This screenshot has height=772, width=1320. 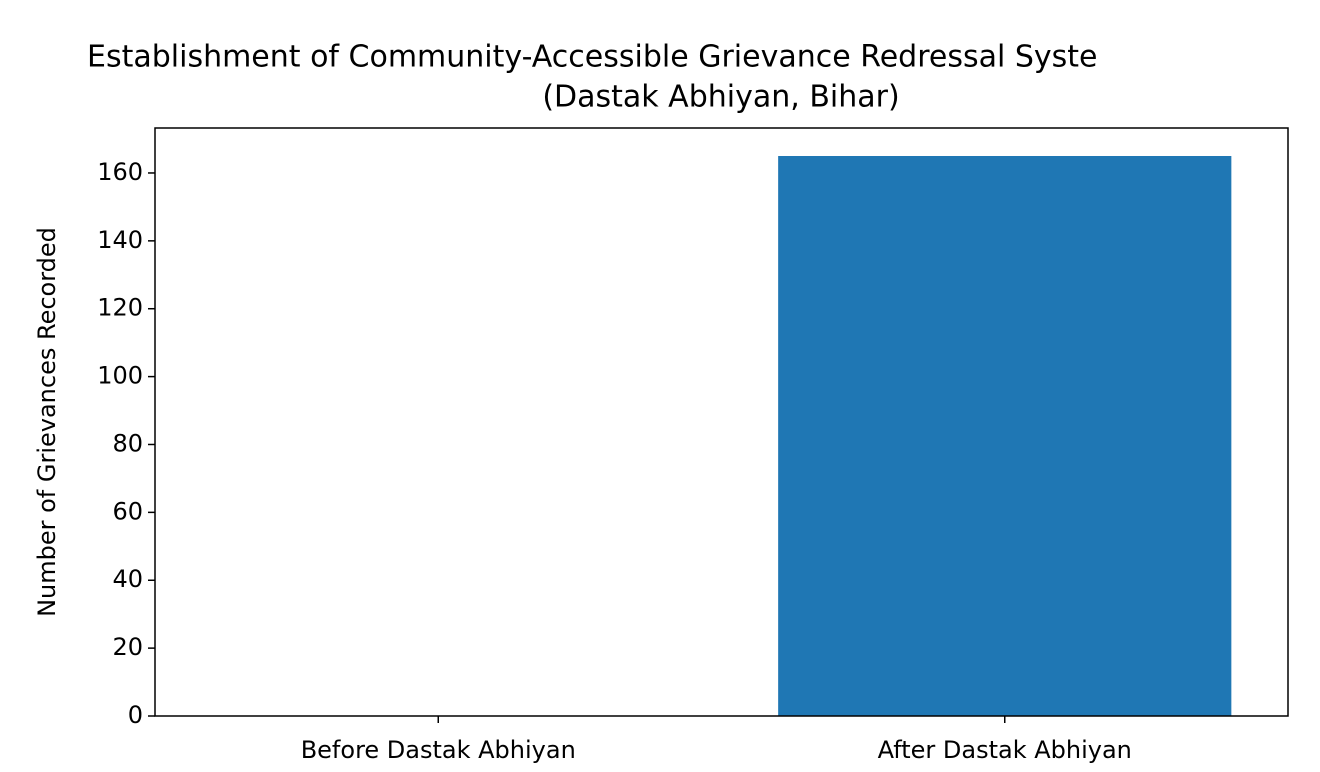 What do you see at coordinates (1005, 750) in the screenshot?
I see `x-tick-label: After Dastak Abhiyan` at bounding box center [1005, 750].